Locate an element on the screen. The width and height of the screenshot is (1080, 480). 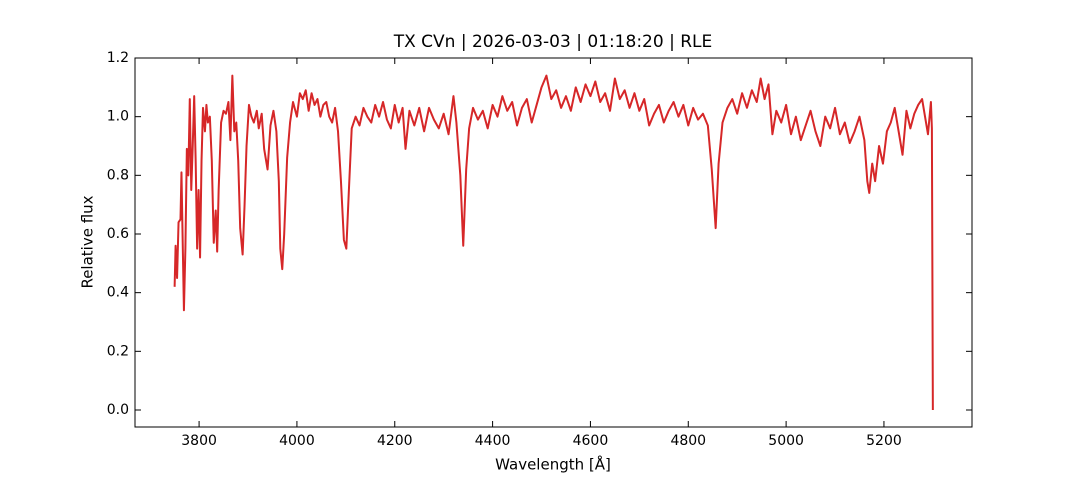
y-tick-label: 1.0 is located at coordinates (118, 117).